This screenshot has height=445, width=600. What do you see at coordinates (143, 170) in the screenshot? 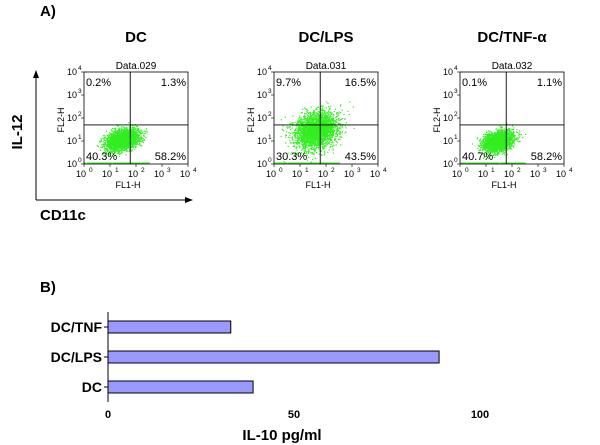
I see `x-tick-exponent: 2` at bounding box center [143, 170].